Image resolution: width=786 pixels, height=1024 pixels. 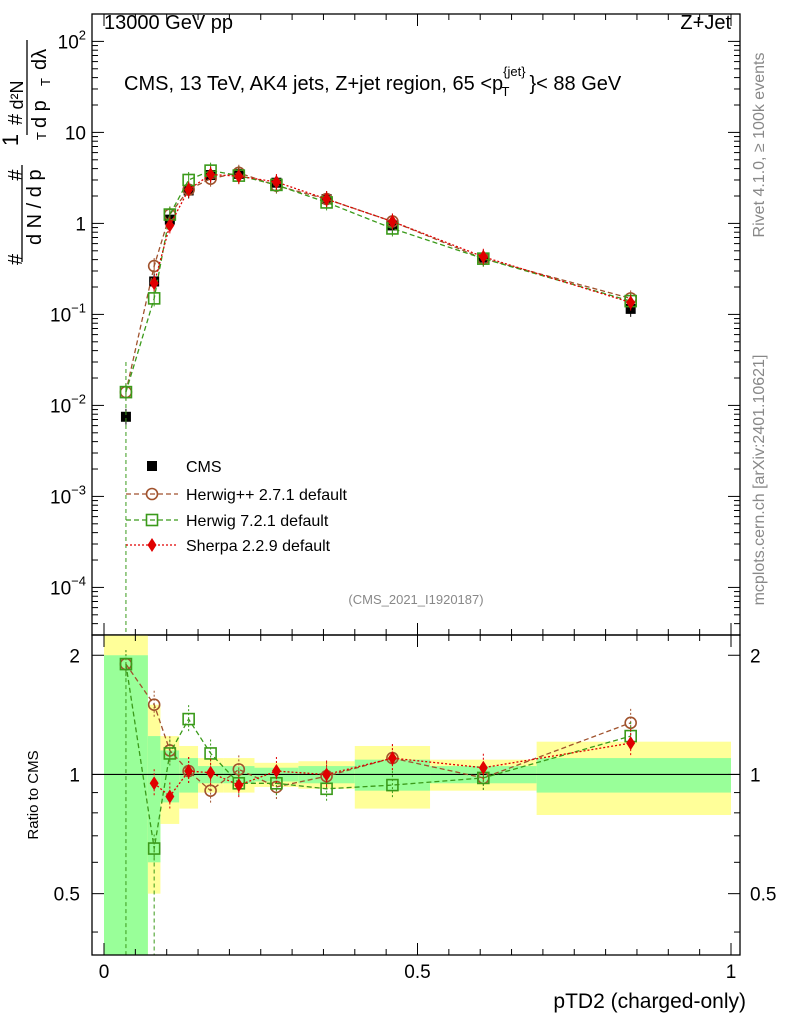 What do you see at coordinates (40, 114) in the screenshot?
I see `ylabel-den2: d p` at bounding box center [40, 114].